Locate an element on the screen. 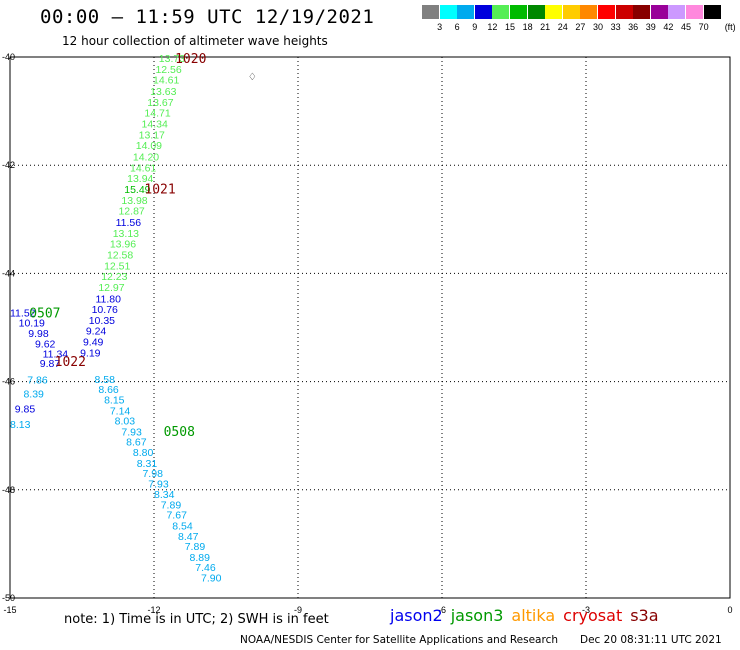  wave-height-label: 7.98 is located at coordinates (152, 474).